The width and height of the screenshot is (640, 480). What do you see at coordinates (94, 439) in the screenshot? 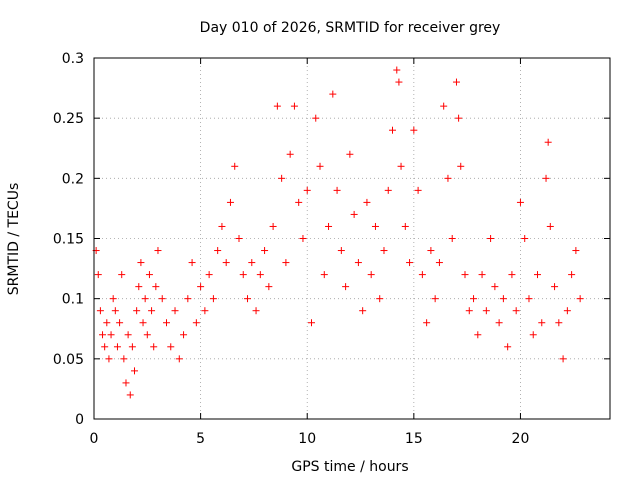
I see `x-tick-label: 0` at bounding box center [94, 439].